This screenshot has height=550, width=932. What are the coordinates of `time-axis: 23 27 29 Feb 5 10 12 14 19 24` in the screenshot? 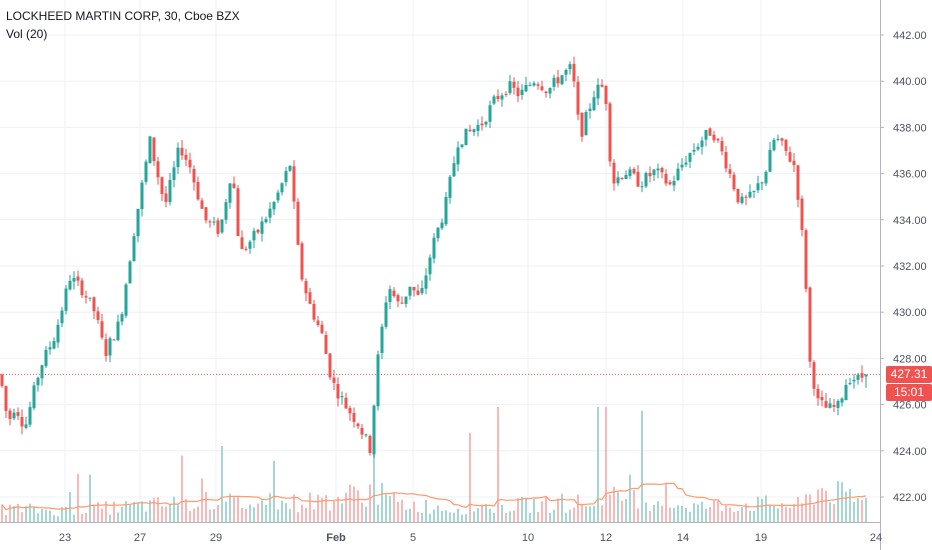 It's located at (441, 533).